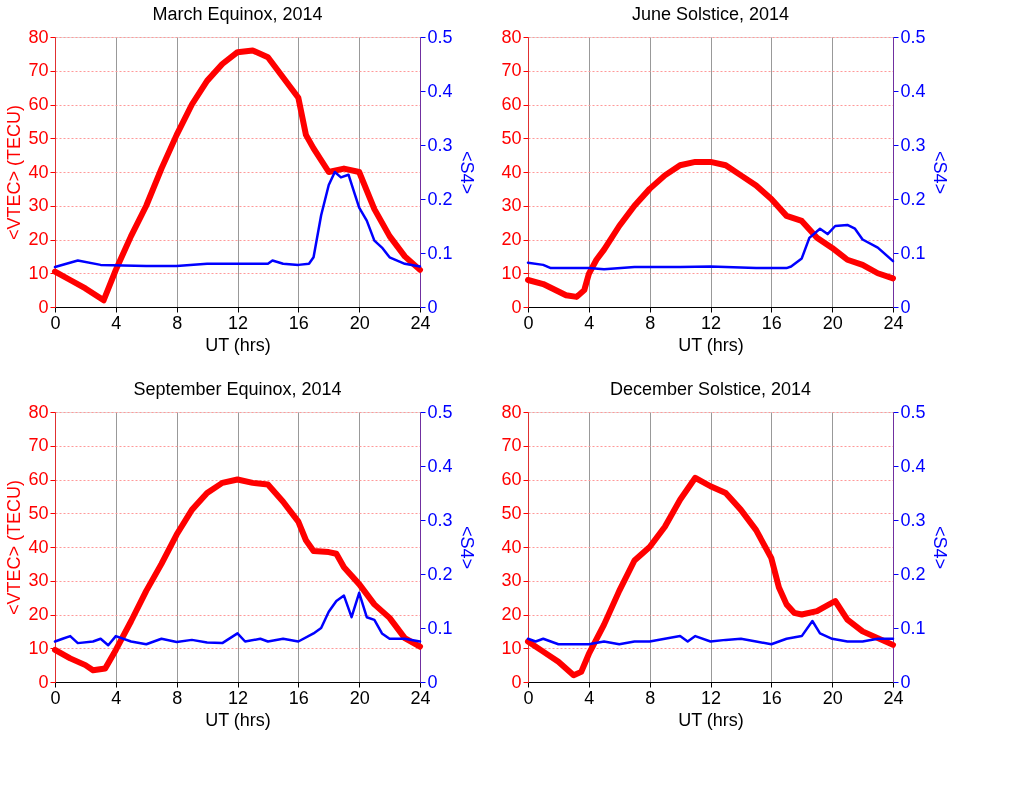  What do you see at coordinates (237, 14) in the screenshot?
I see `chart-title: March Equinox, 2014` at bounding box center [237, 14].